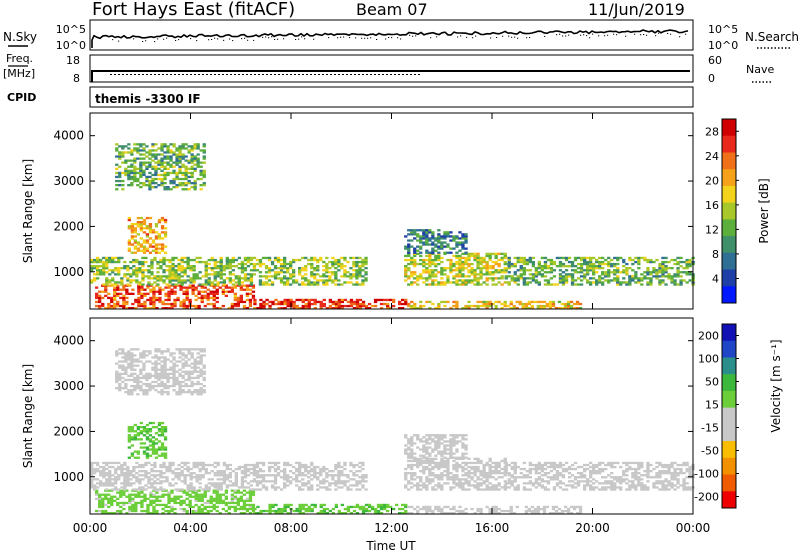  Describe the element at coordinates (712, 205) in the screenshot. I see `colorbar-tick-label: 16` at that location.